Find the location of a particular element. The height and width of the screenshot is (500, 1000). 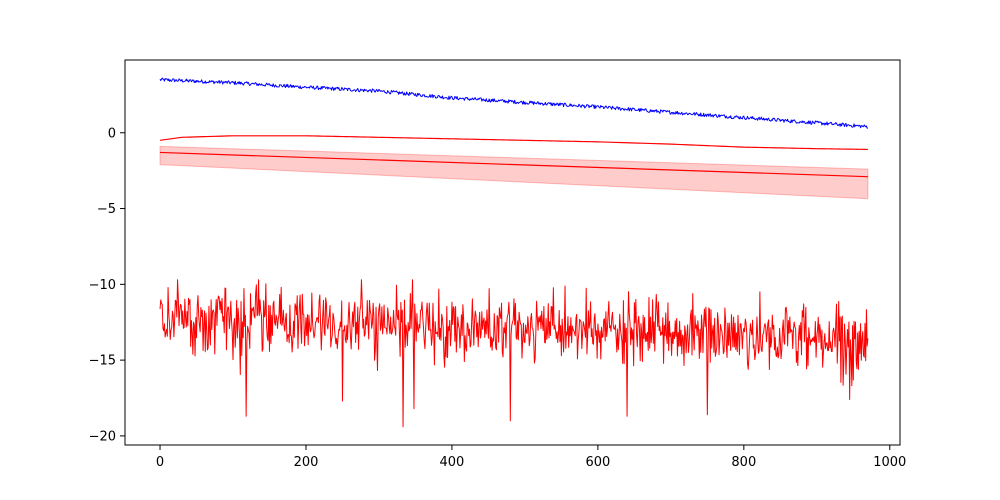

x-tick-label: 200 is located at coordinates (306, 462).